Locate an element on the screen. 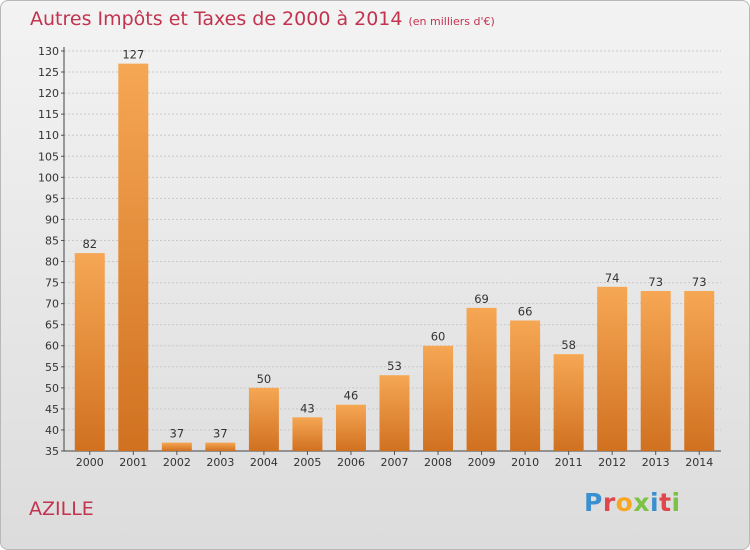  y-tick-label: 120 is located at coordinates (48, 93).